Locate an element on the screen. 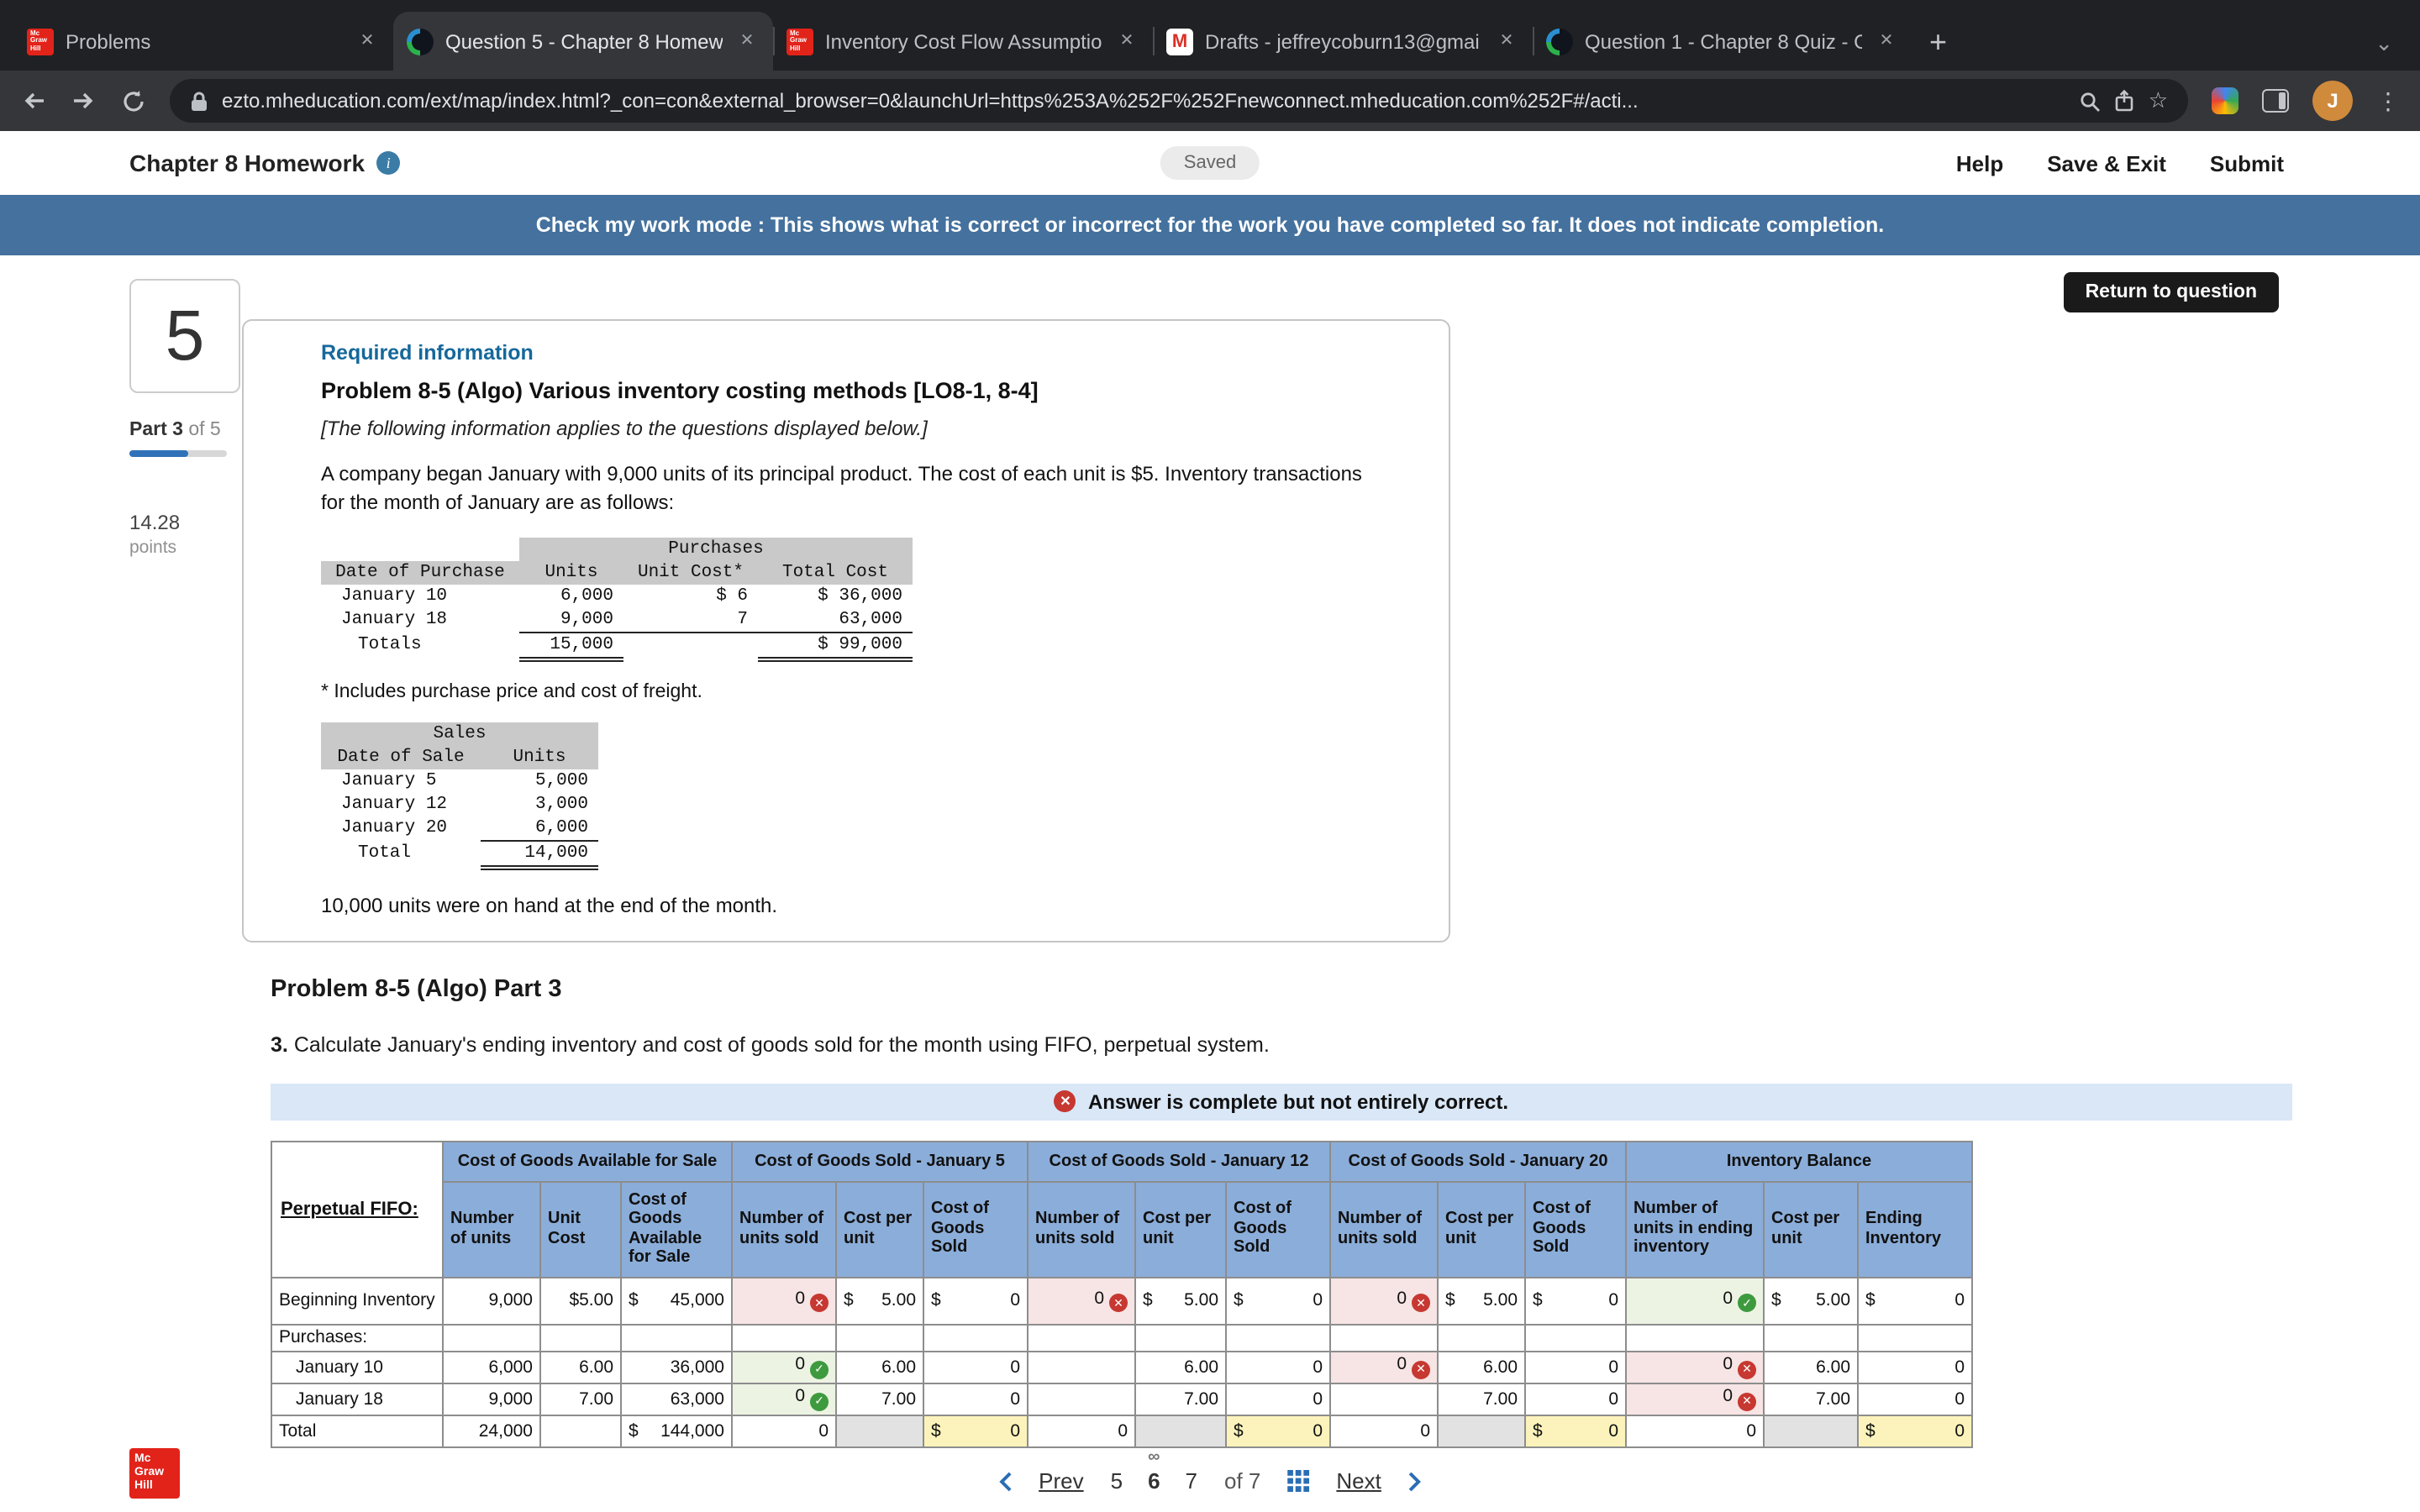  profile-avatar: J is located at coordinates (2332, 101).